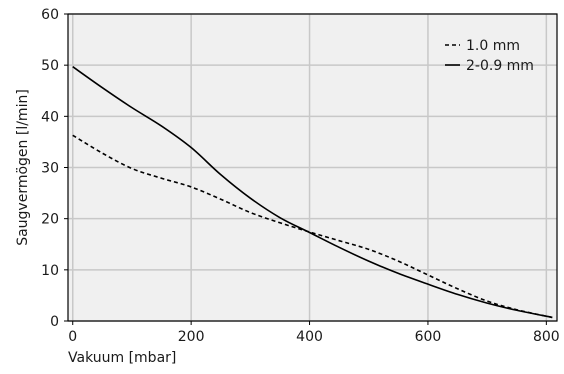 This screenshot has height=374, width=564. Describe the element at coordinates (72, 337) in the screenshot. I see `x-tick-label: 0` at that location.